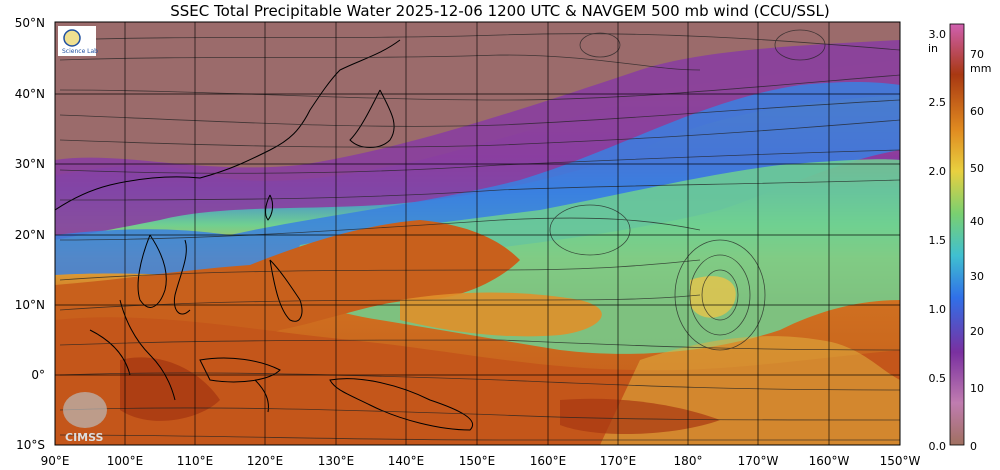  Describe the element at coordinates (980, 68) in the screenshot. I see `colorbar-unit-mm: mm` at that location.